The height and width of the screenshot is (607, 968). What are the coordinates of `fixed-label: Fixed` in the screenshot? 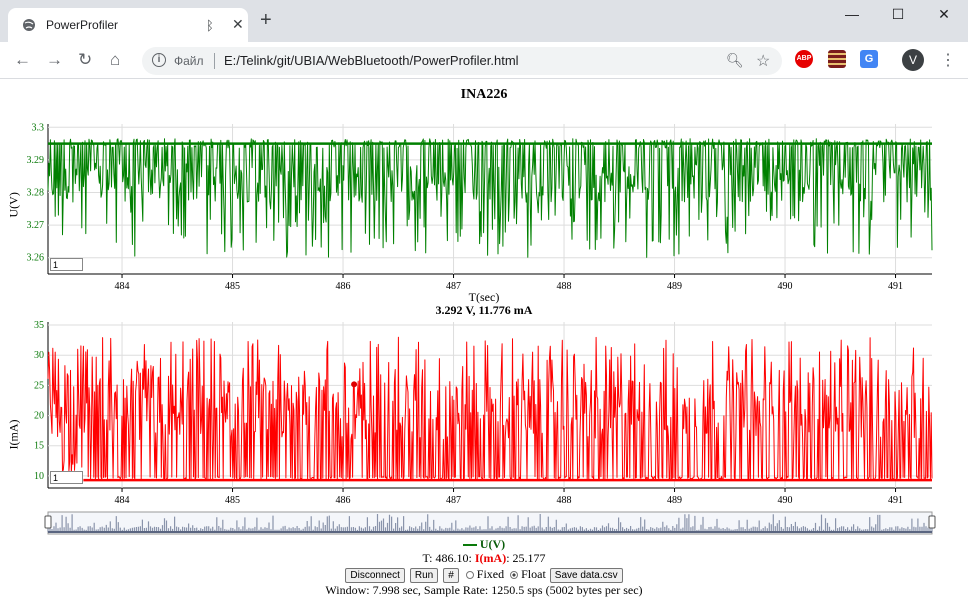 It's located at (490, 574).